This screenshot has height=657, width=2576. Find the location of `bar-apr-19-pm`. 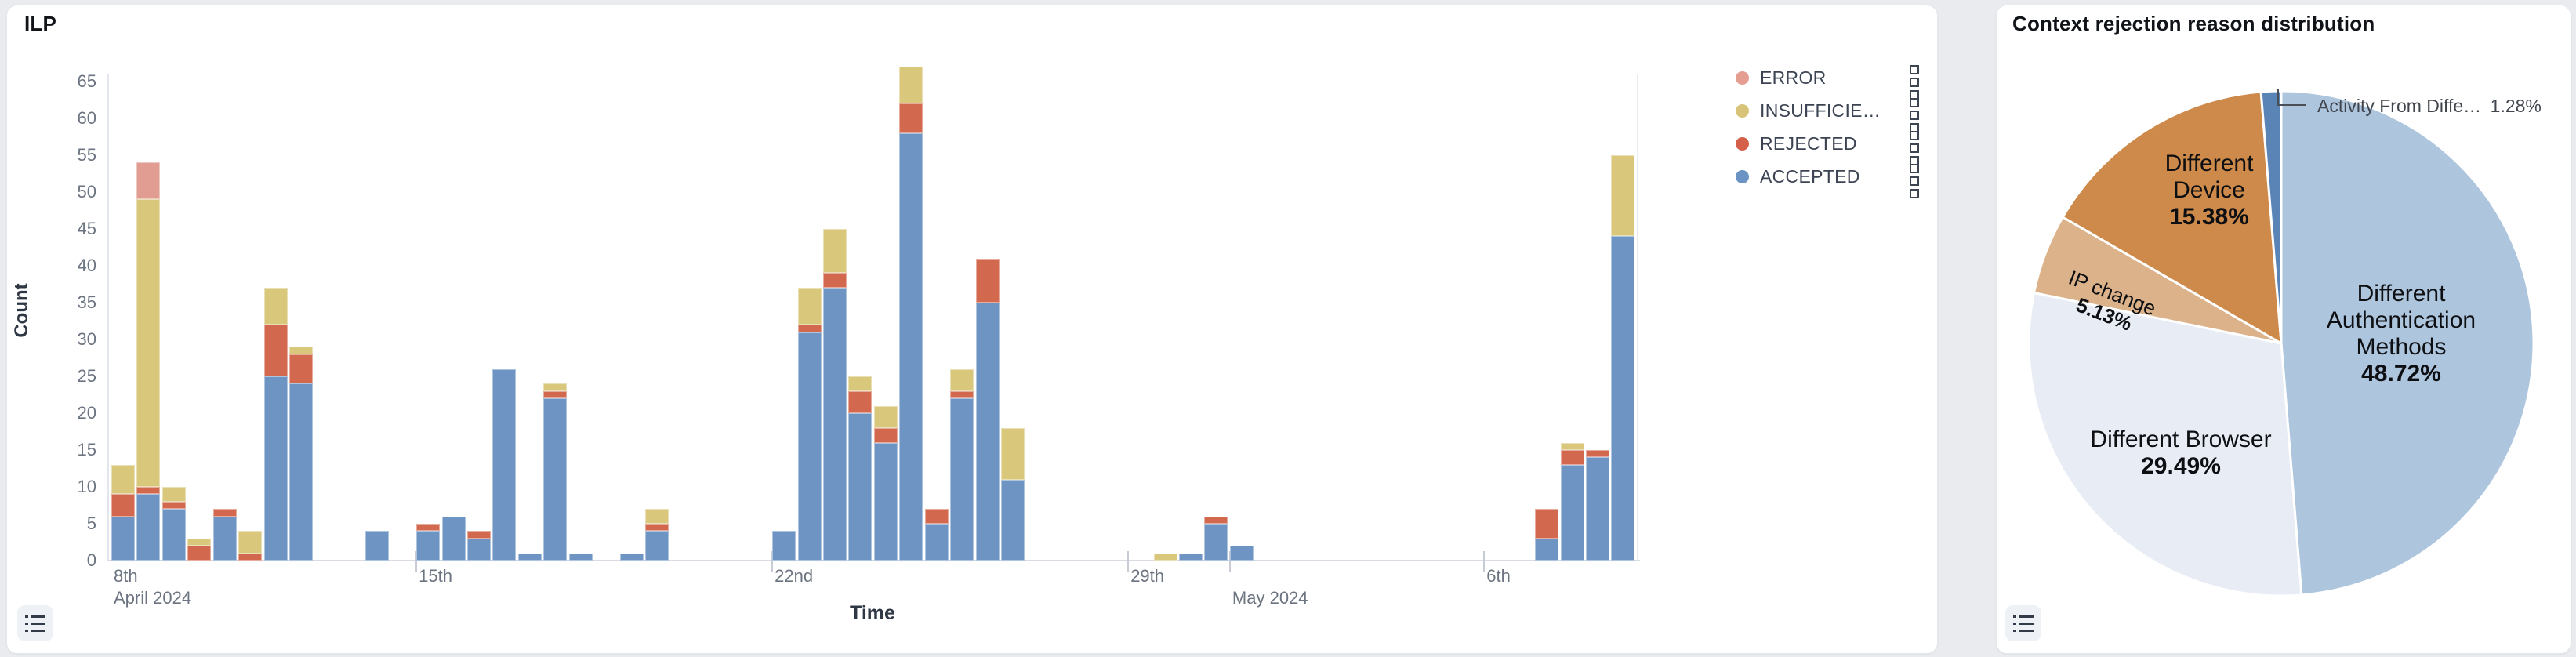

bar-apr-19-pm is located at coordinates (657, 535).